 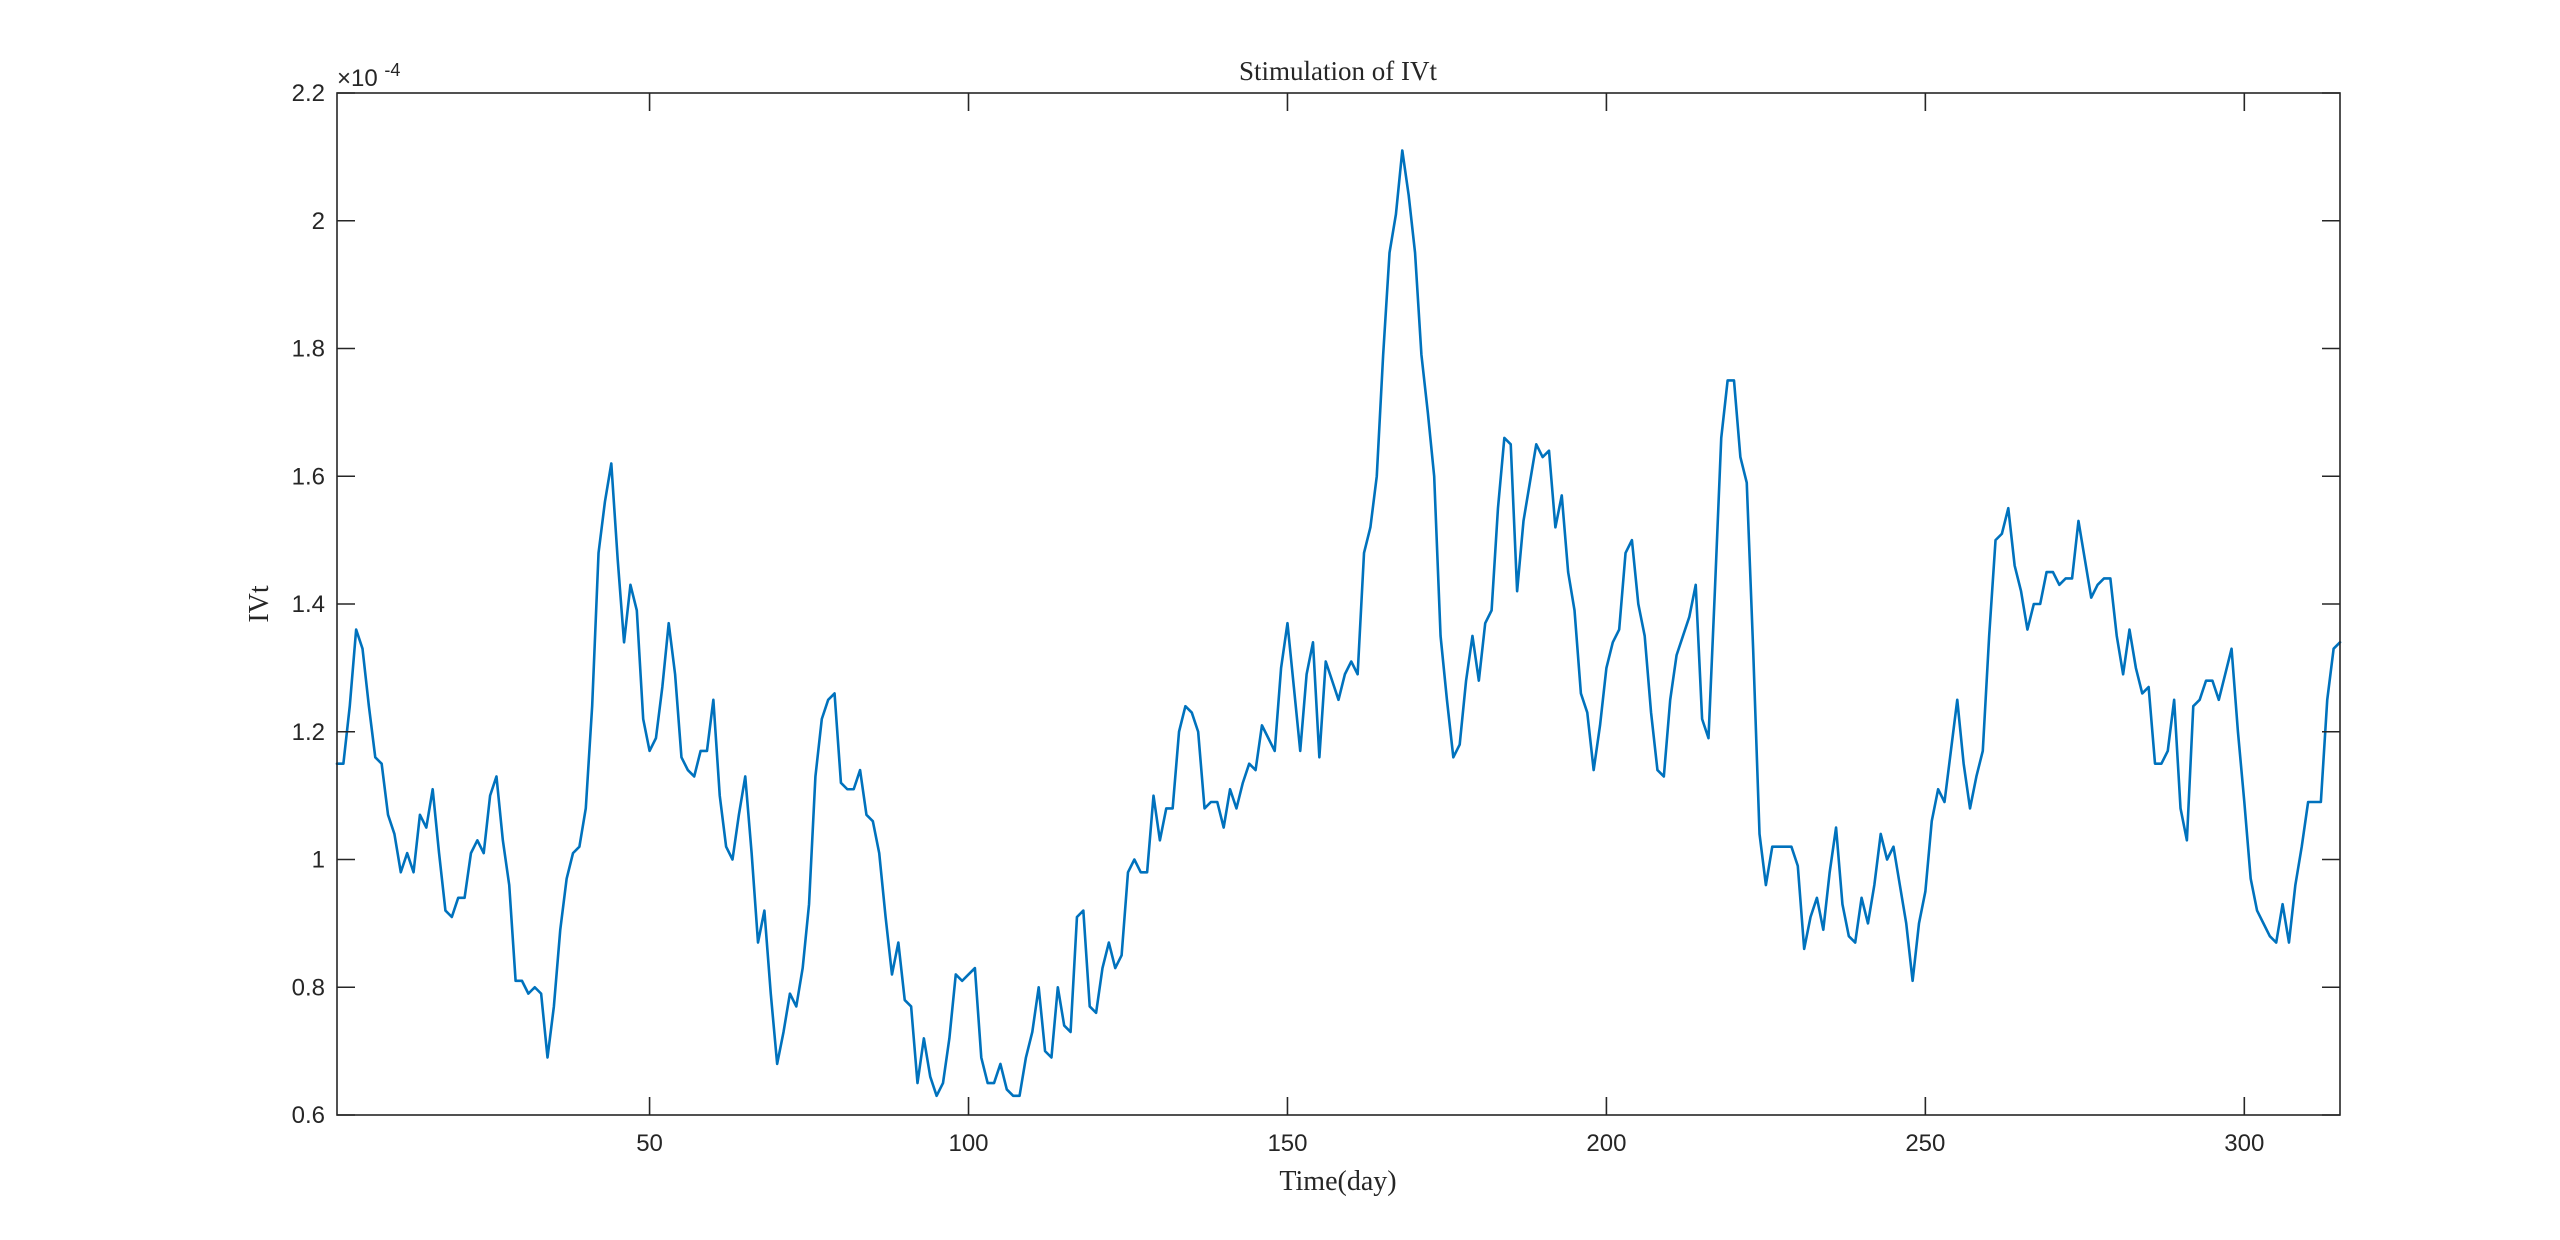 What do you see at coordinates (1606, 1143) in the screenshot?
I see `x-tick-label: 200` at bounding box center [1606, 1143].